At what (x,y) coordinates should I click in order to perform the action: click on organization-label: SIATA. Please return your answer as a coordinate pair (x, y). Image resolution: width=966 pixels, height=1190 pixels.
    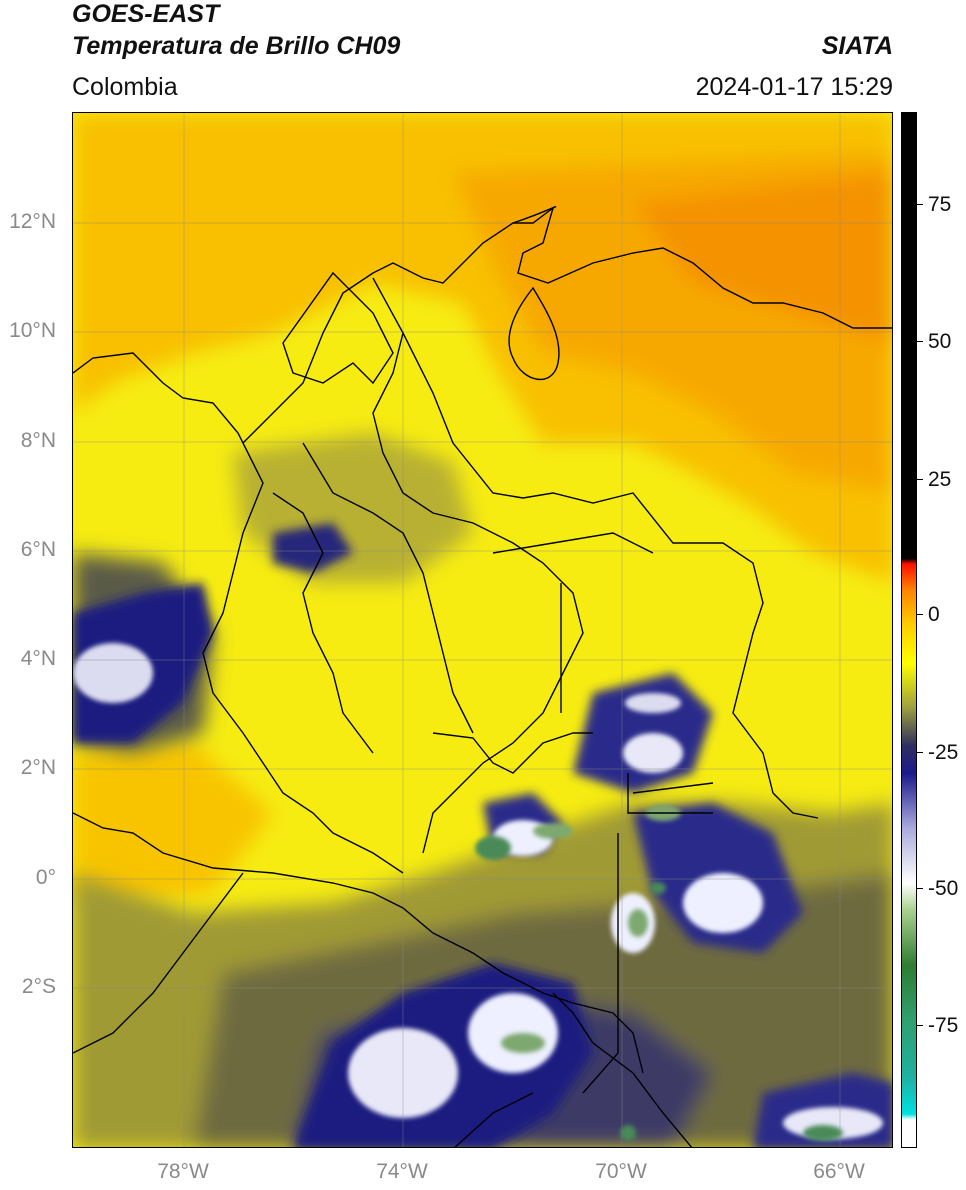
    Looking at the image, I should click on (857, 46).